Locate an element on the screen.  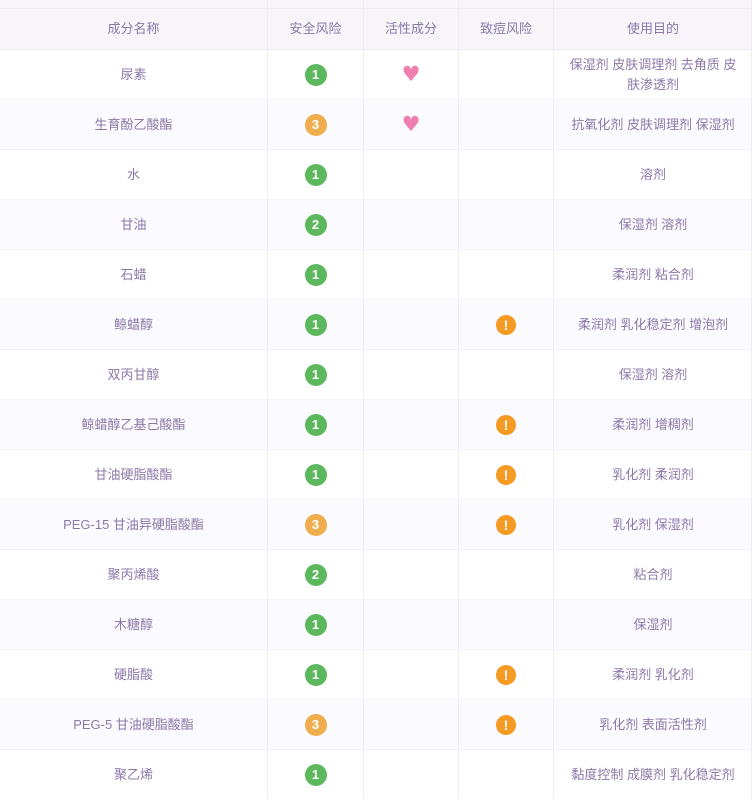
usage-purpose: 乳化剂 表面活性剂 is located at coordinates (652, 724).